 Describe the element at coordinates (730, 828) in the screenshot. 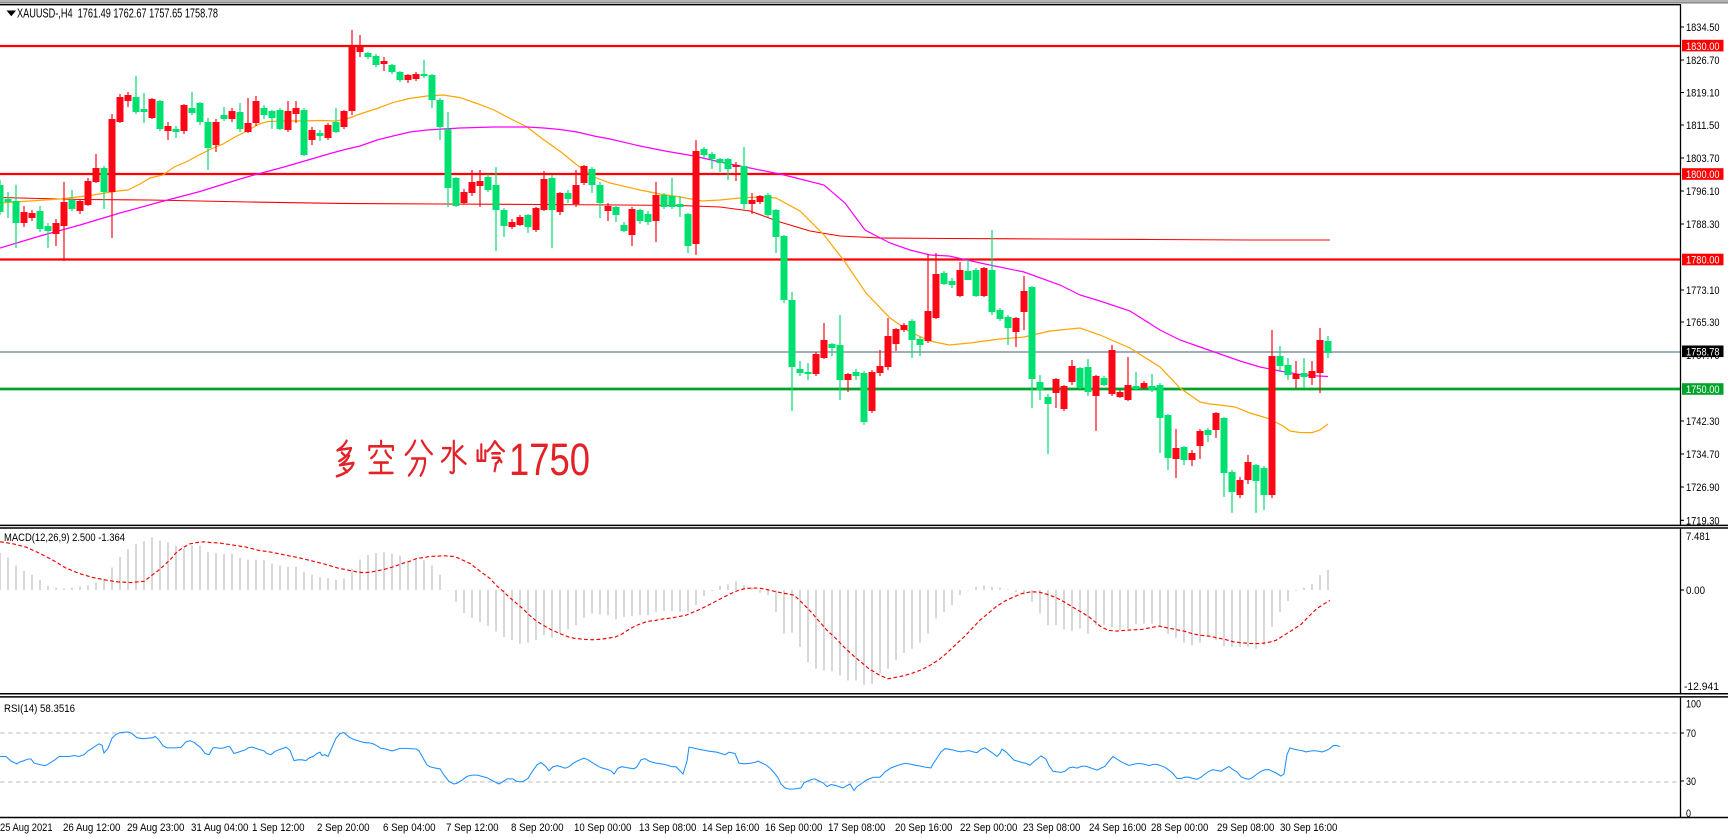

I see `svg-text: 14 Sep 16:00` at that location.